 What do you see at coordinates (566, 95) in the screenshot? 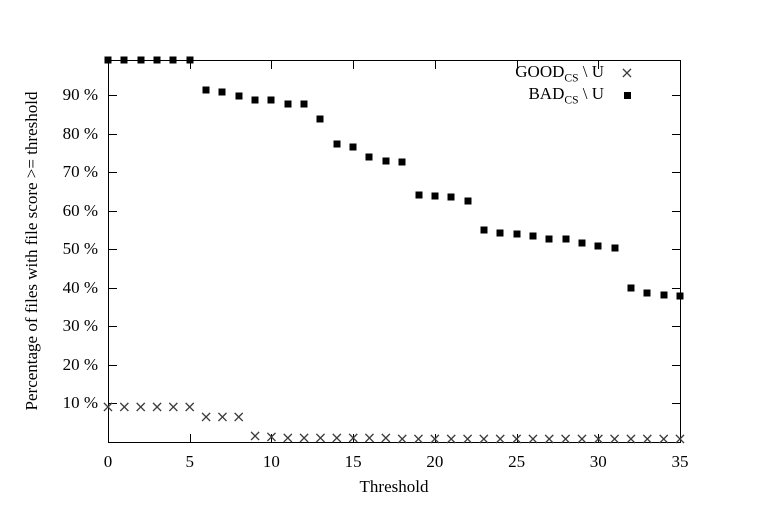
I see `legend-label-bad: BADCS \ U` at bounding box center [566, 95].